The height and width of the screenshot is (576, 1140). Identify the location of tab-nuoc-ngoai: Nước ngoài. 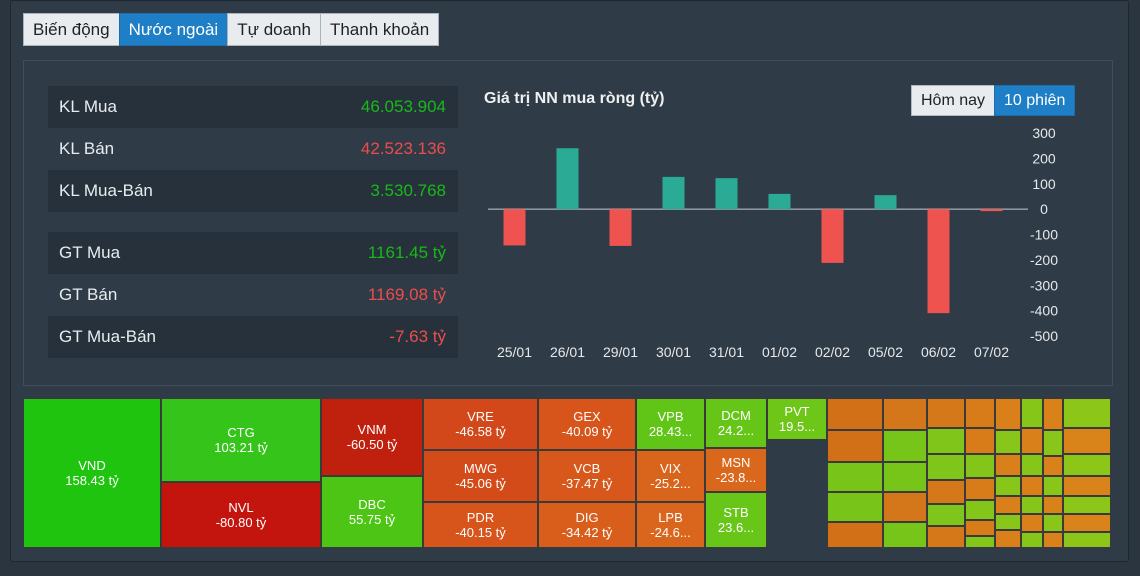
(173, 29).